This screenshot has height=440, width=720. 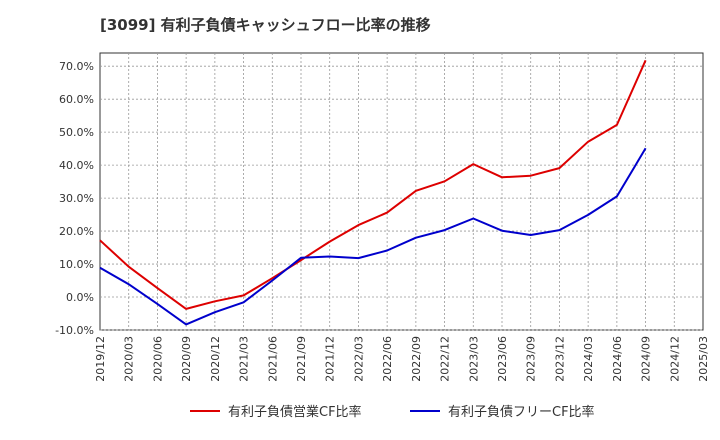 I want to click on x-tick-label: 2022/06, so click(x=387, y=359).